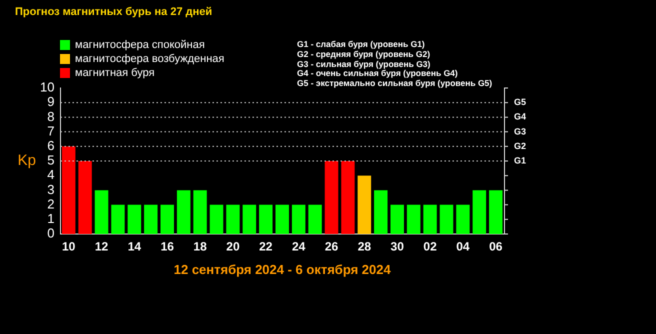  Describe the element at coordinates (233, 247) in the screenshot. I see `x-tick-label: 20` at that location.